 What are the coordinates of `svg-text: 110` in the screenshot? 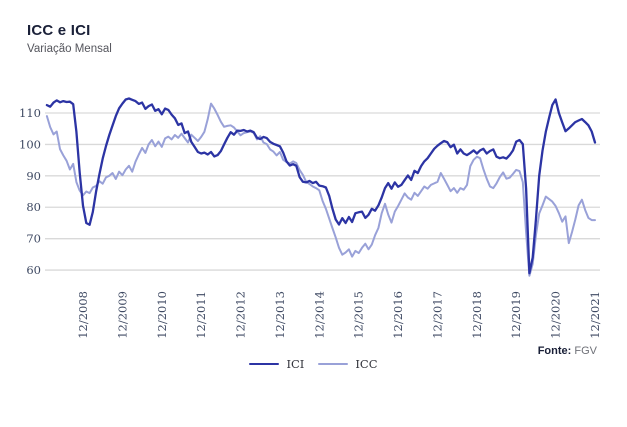 It's located at (30, 113).